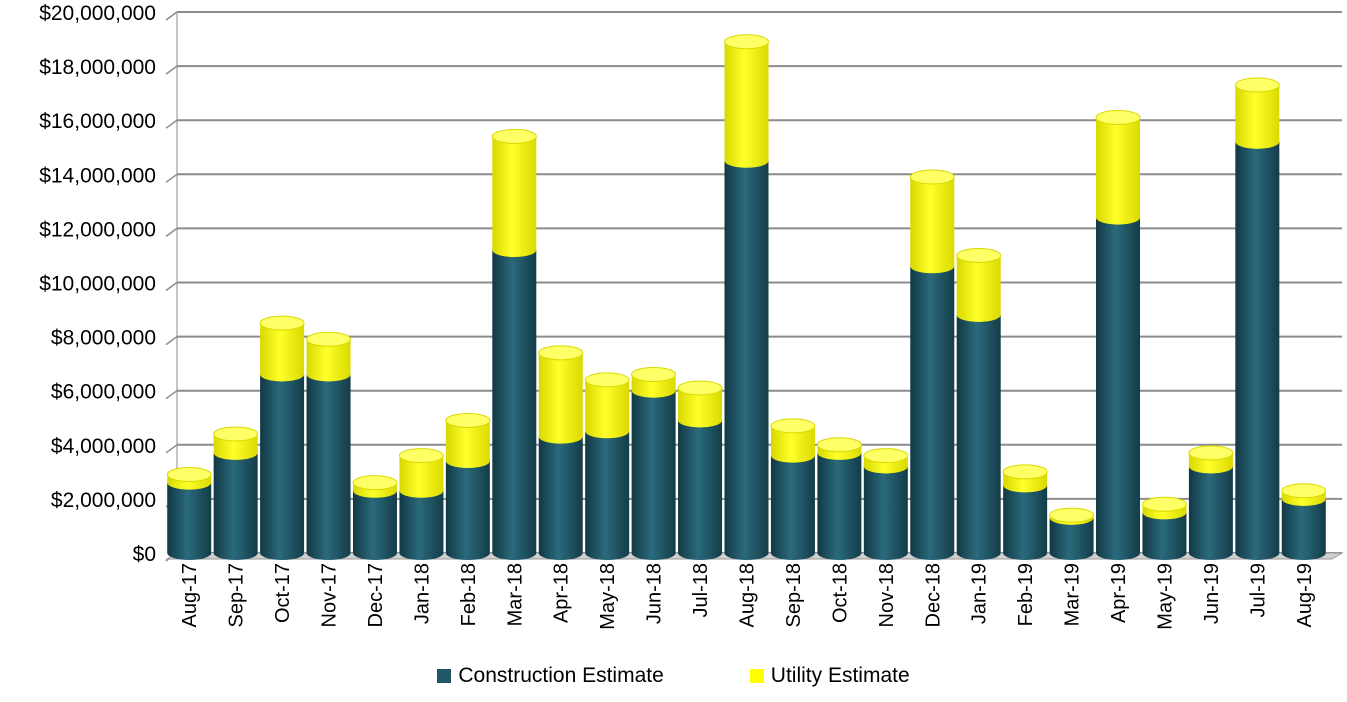 This screenshot has width=1347, height=702. I want to click on y-tick-label: $8,000,000, so click(103, 338).